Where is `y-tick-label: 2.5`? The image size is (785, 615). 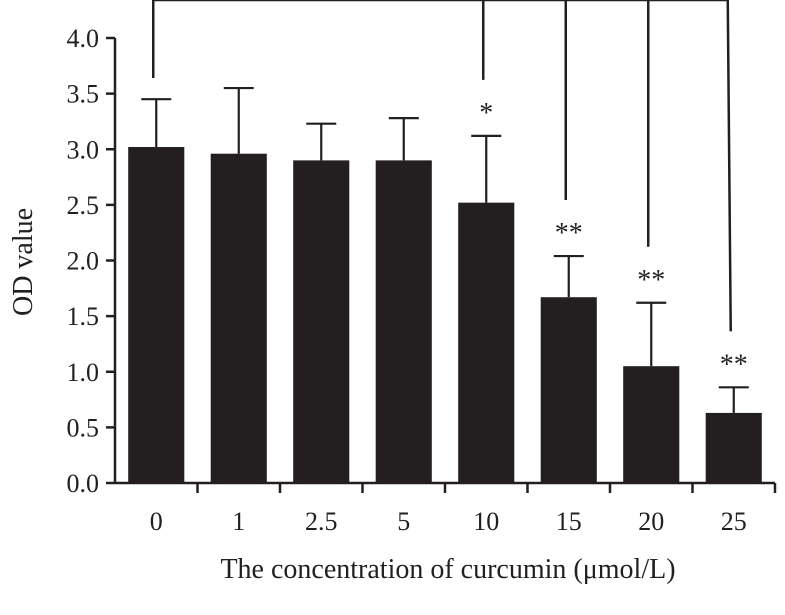 y-tick-label: 2.5 is located at coordinates (83, 205).